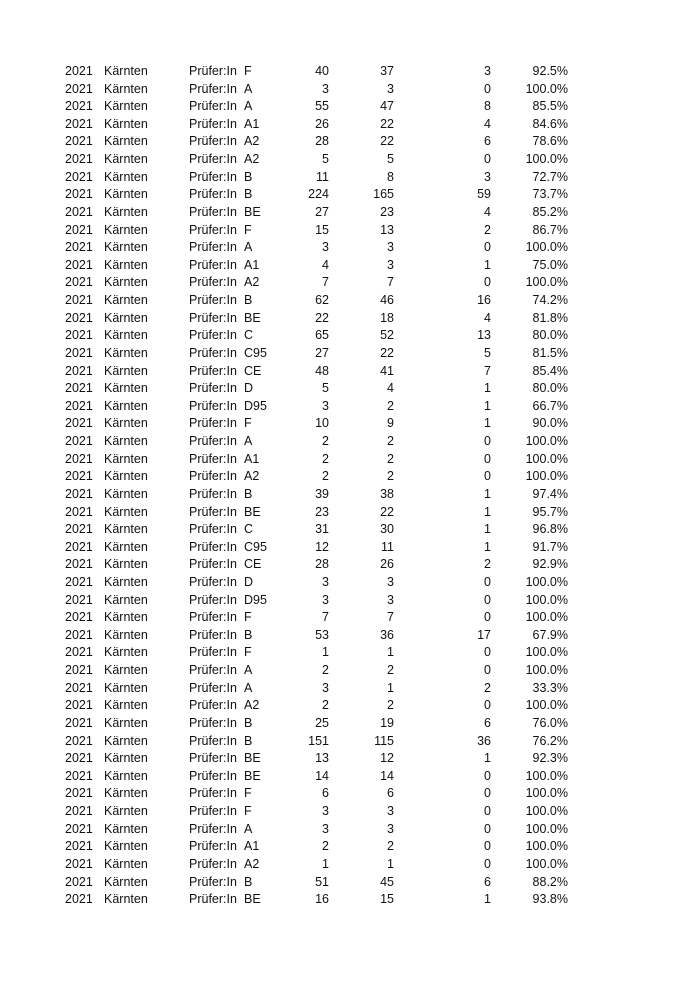 Image resolution: width=700 pixels, height=990 pixels. Describe the element at coordinates (248, 617) in the screenshot. I see `license-class-cell: F` at that location.